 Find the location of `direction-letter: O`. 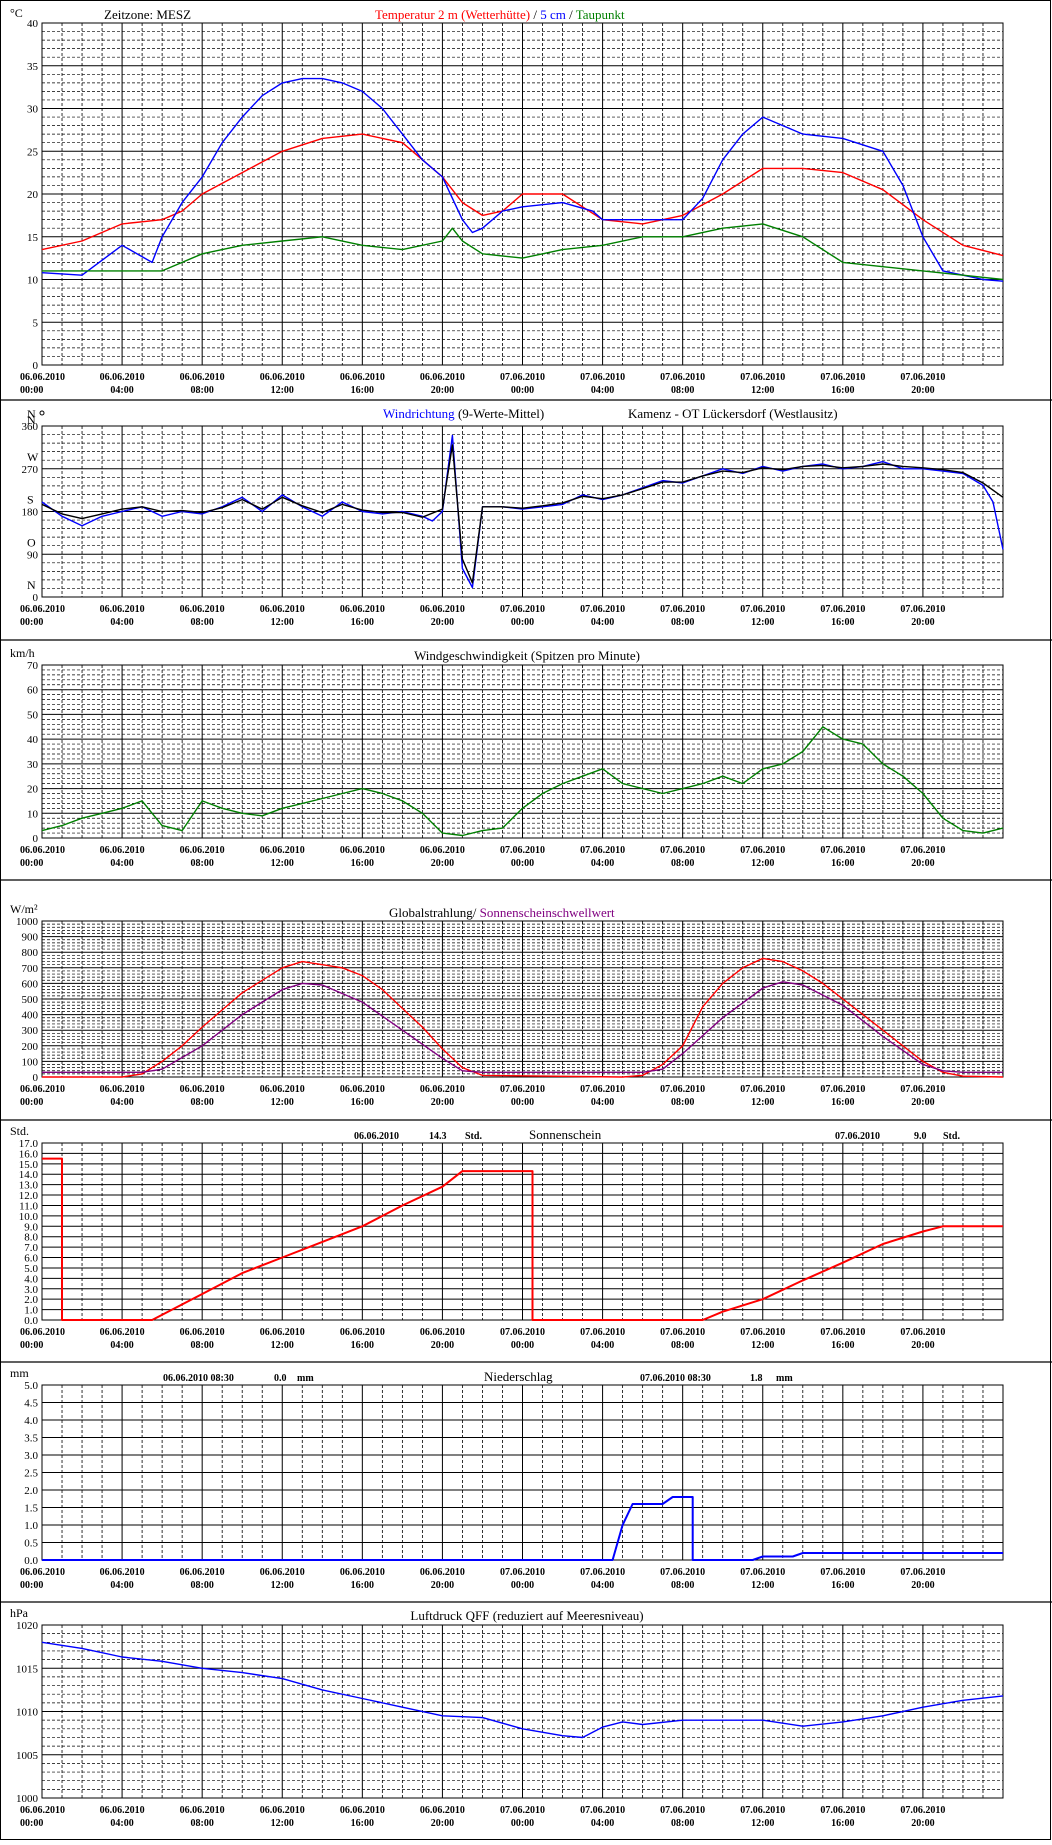

direction-letter: O is located at coordinates (31, 542).